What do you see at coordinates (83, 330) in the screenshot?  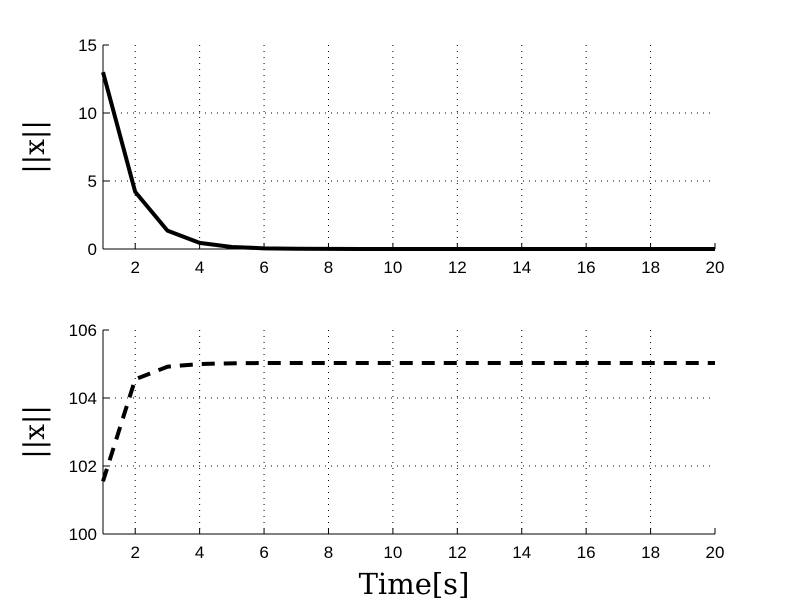 I see `y-tick-label: 106` at bounding box center [83, 330].